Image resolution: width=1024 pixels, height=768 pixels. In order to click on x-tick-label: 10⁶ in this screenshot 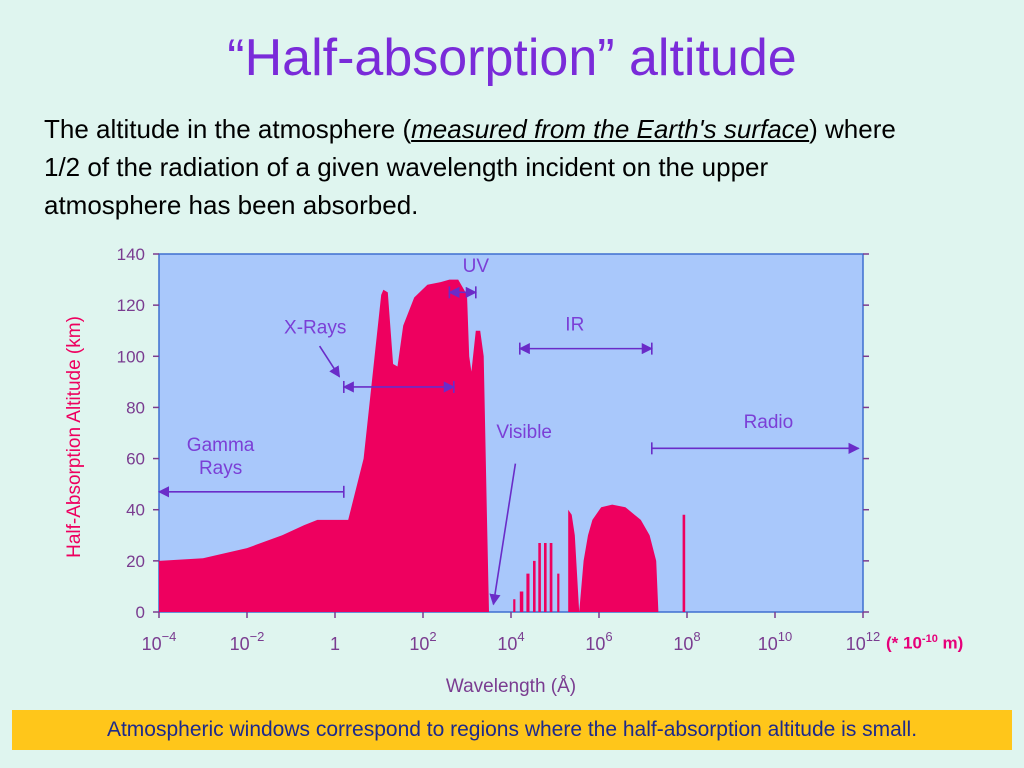, I will do `click(598, 641)`.